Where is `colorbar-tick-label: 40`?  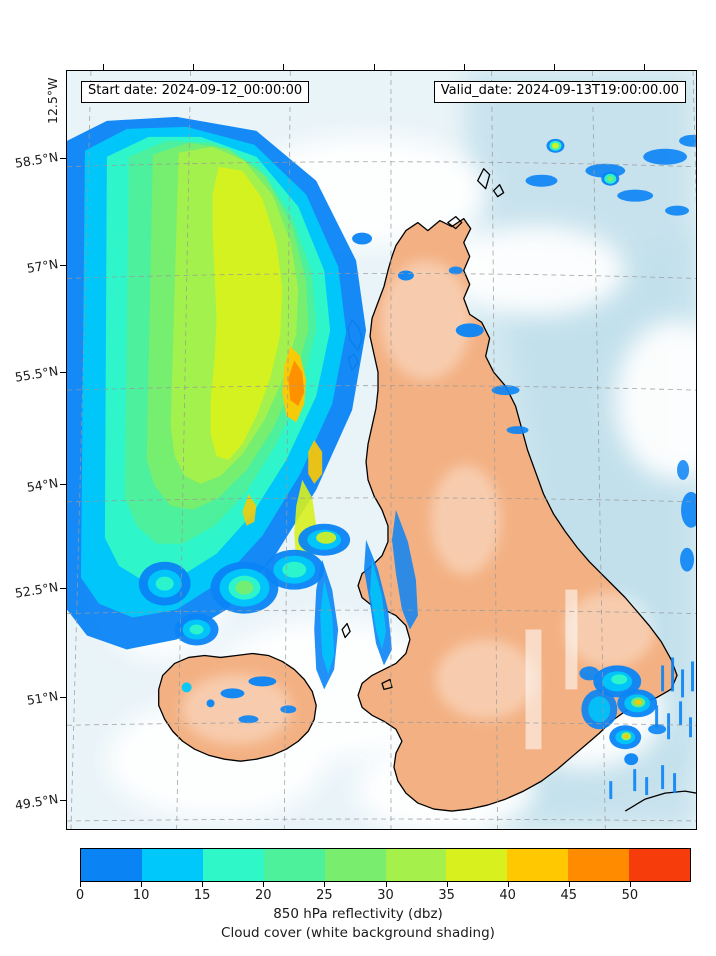
colorbar-tick-label: 40 is located at coordinates (507, 895).